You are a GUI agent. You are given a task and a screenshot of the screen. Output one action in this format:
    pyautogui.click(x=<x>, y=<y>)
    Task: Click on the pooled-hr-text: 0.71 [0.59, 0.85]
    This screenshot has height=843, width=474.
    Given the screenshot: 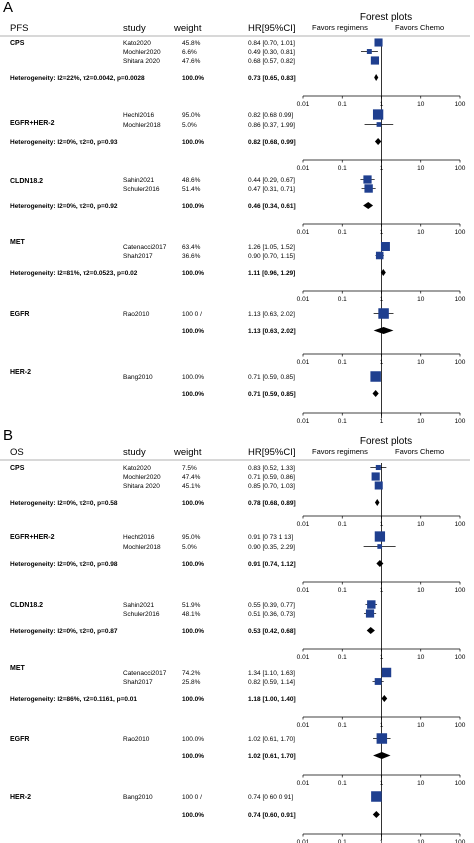 What is the action you would take?
    pyautogui.click(x=272, y=394)
    